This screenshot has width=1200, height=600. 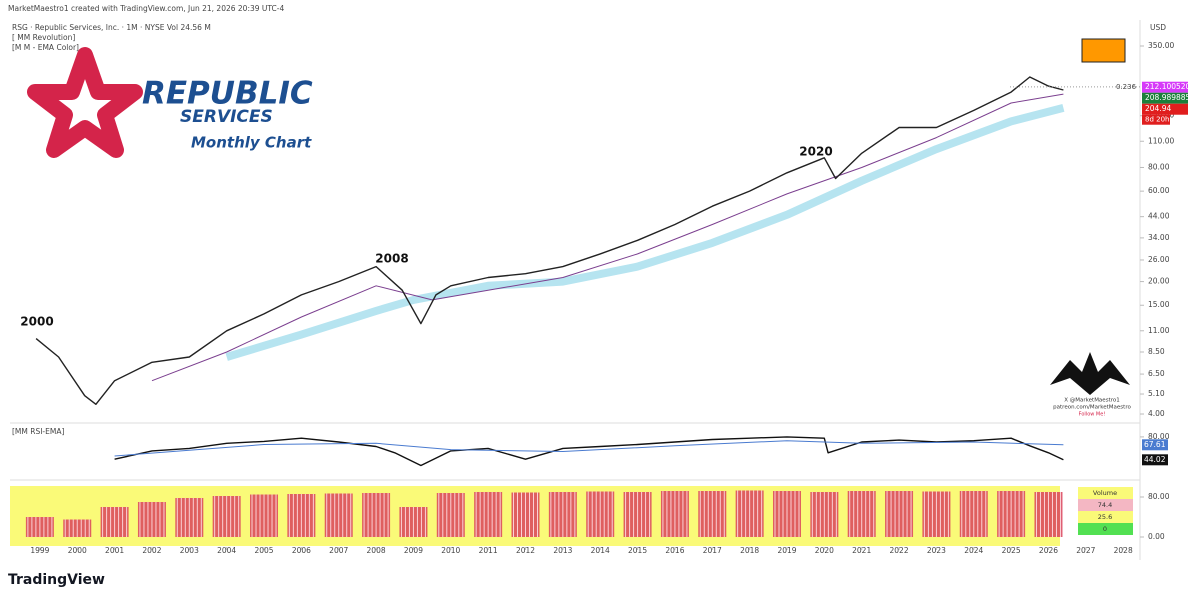 I want to click on x-tick-label: 2008, so click(x=376, y=550).